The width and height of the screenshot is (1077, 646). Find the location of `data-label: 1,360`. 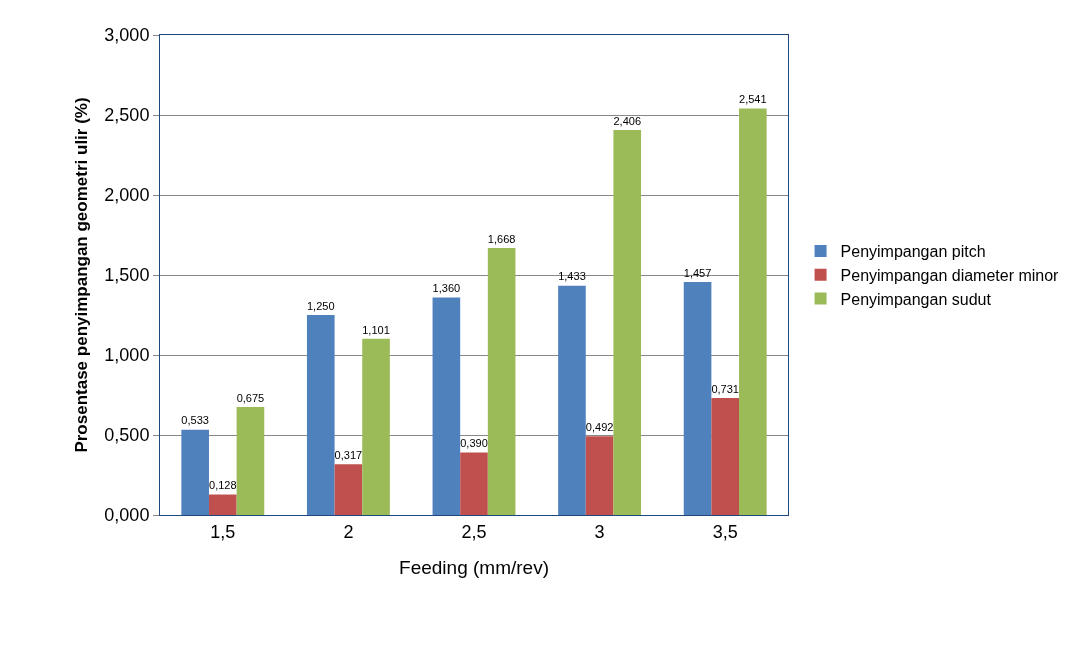

data-label: 1,360 is located at coordinates (446, 288).